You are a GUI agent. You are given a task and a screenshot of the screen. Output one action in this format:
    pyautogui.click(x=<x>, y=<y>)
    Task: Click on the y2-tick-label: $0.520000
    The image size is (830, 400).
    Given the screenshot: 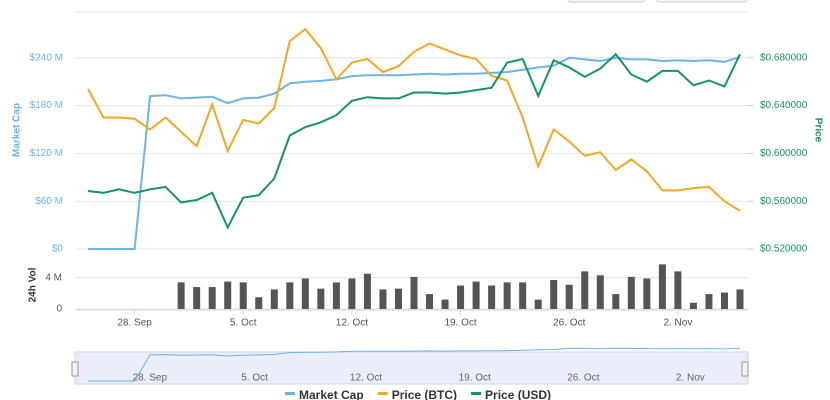 What is the action you would take?
    pyautogui.click(x=784, y=249)
    